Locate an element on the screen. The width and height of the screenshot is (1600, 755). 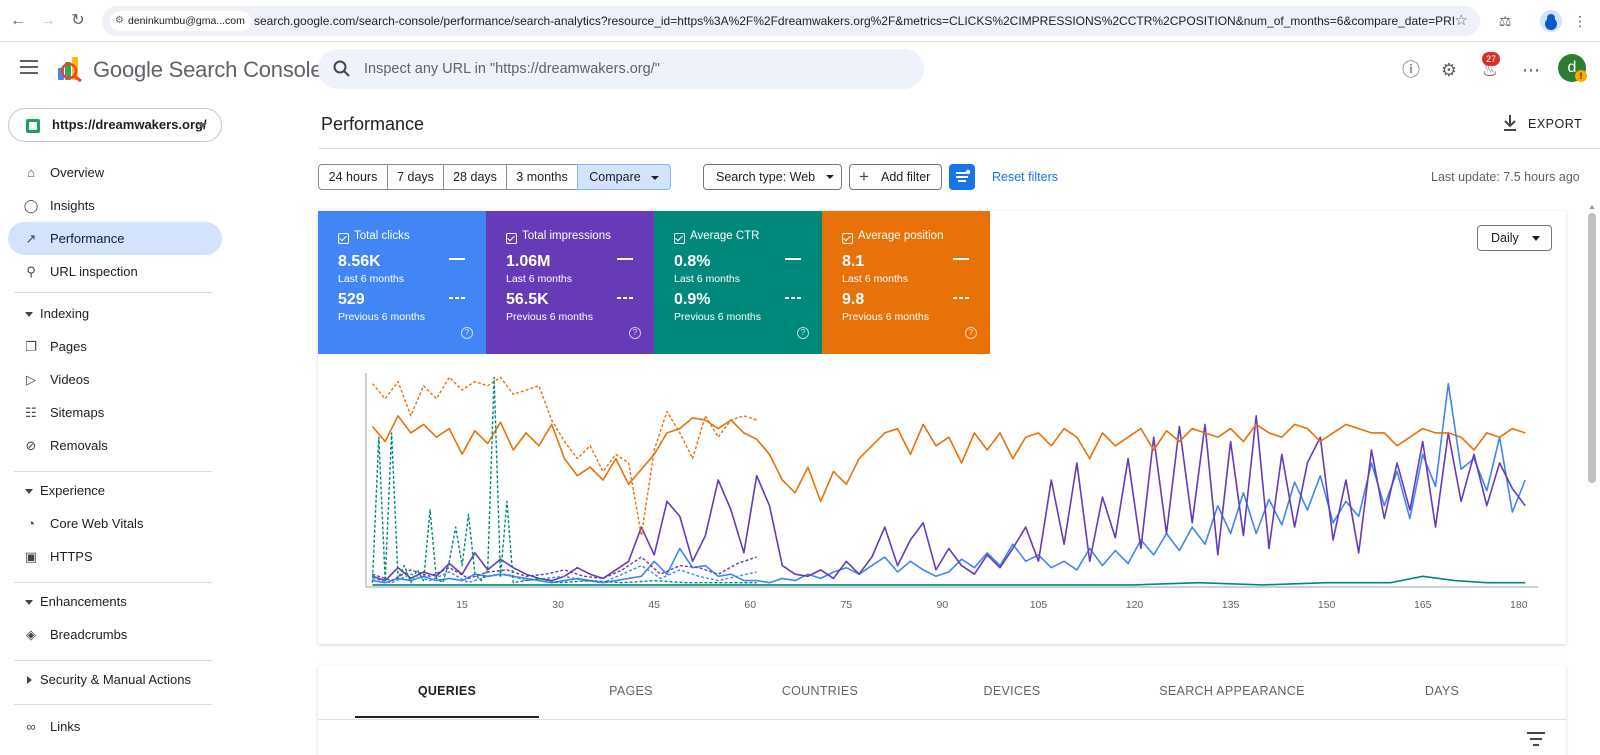
apps-grid-icon: ⋯ is located at coordinates (1531, 70).